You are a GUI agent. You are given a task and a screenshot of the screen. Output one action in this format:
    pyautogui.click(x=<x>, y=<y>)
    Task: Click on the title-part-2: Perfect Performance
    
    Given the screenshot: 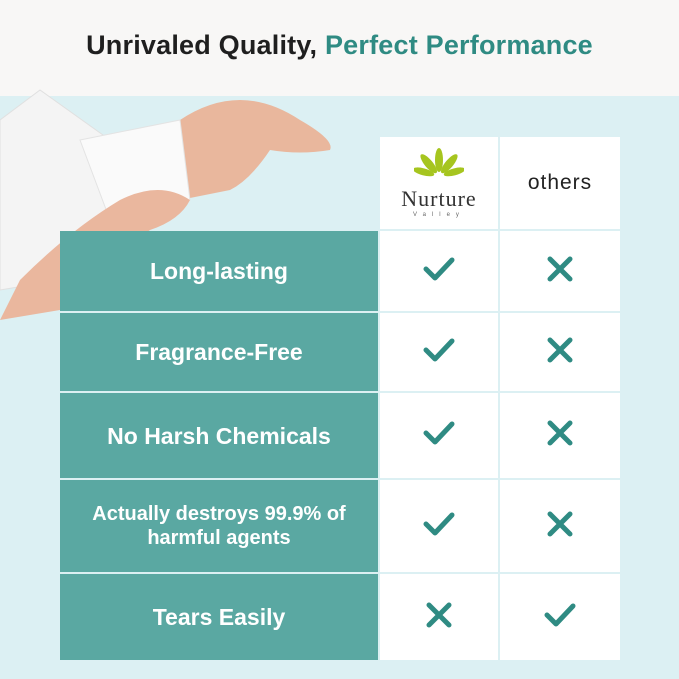 What is the action you would take?
    pyautogui.click(x=458, y=45)
    